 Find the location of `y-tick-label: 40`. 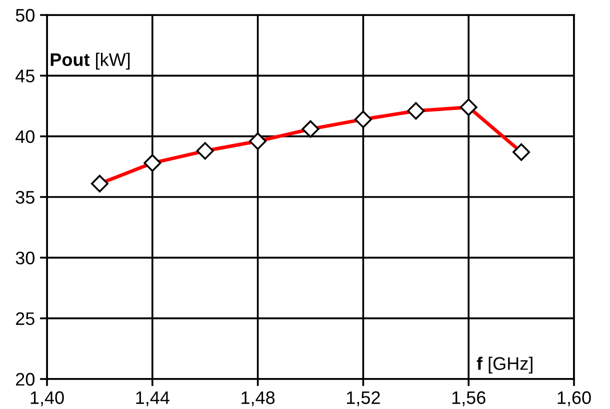

y-tick-label: 40 is located at coordinates (25, 137).